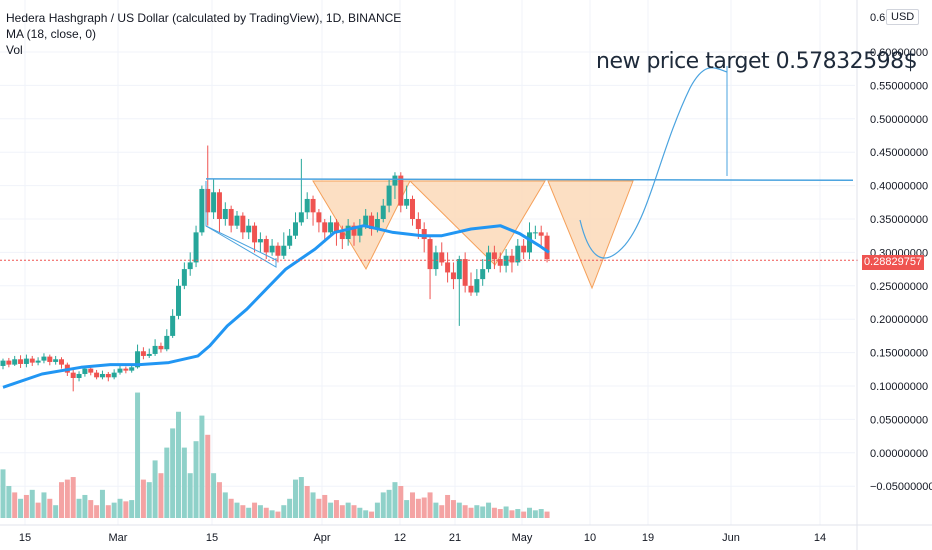 This screenshot has height=550, width=932. I want to click on resistance-line, so click(529, 180).